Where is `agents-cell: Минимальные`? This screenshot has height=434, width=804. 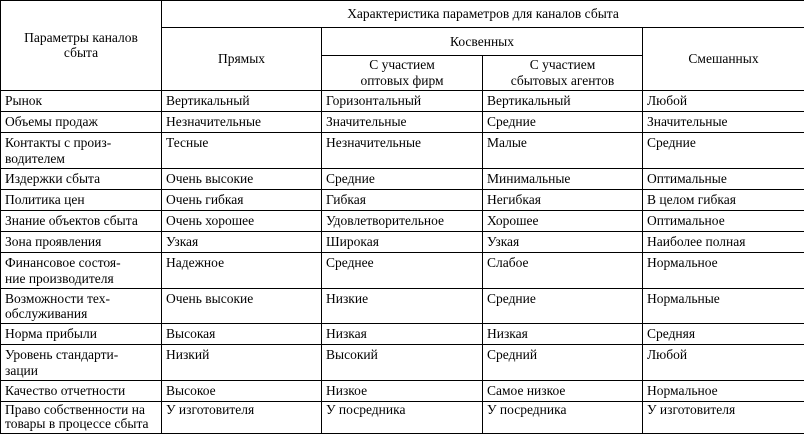
agents-cell: Минимальные is located at coordinates (563, 178).